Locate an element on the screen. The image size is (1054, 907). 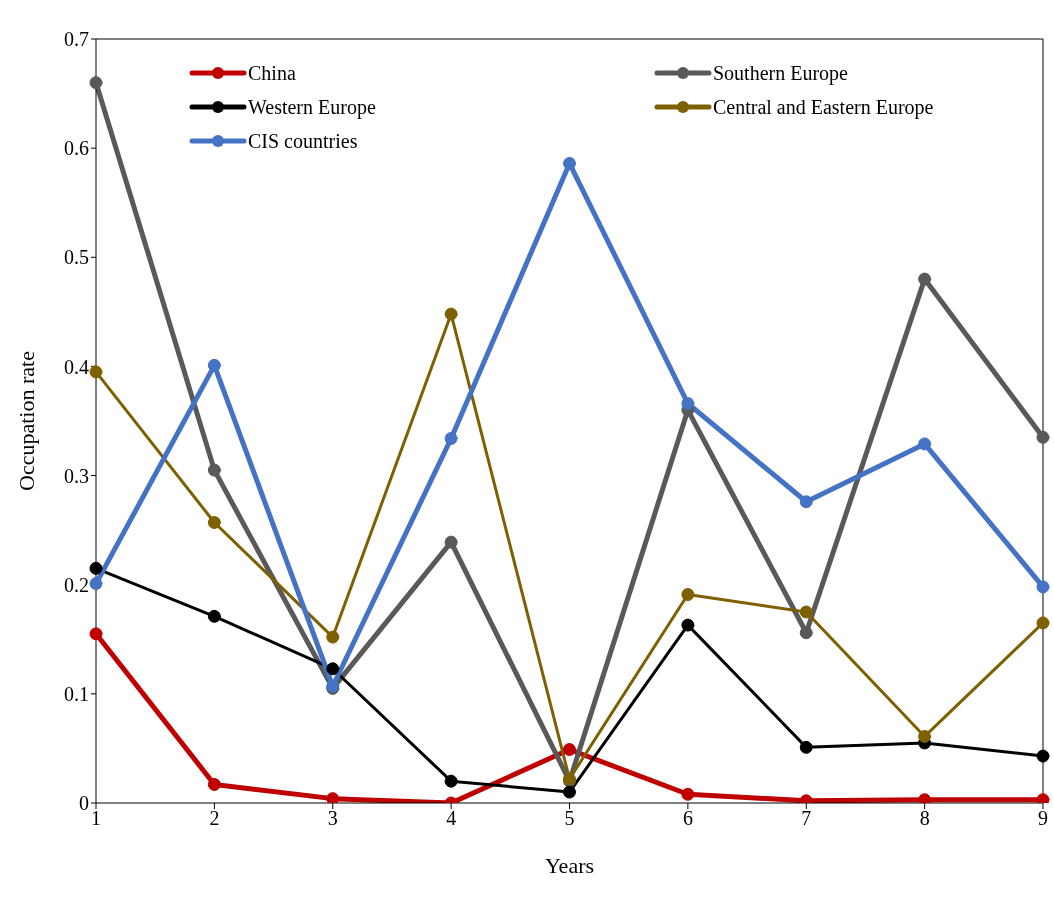
y-tick-label: 0.2 is located at coordinates (76, 584).